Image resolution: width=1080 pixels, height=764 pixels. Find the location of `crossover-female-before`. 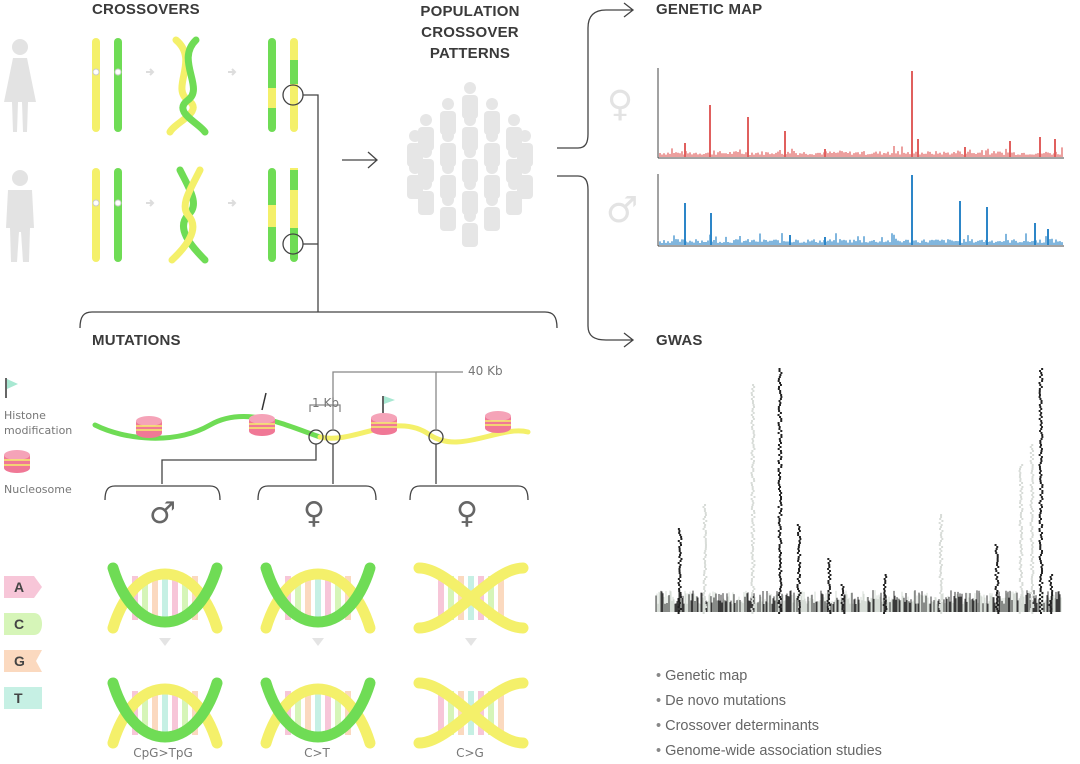

crossover-female-before is located at coordinates (107, 85).